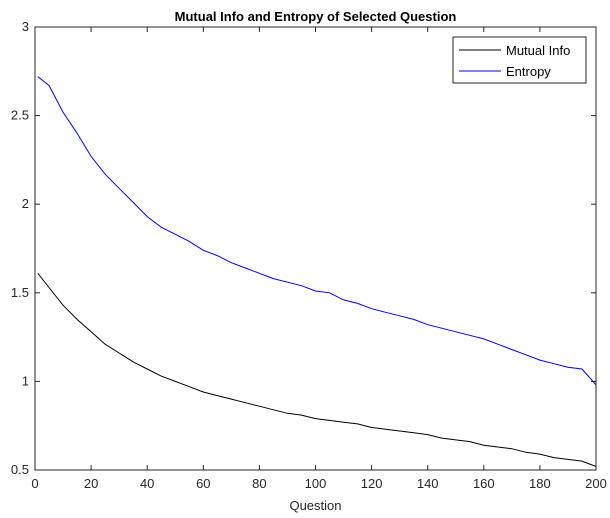  Describe the element at coordinates (540, 483) in the screenshot. I see `x-tick-label: 180` at that location.